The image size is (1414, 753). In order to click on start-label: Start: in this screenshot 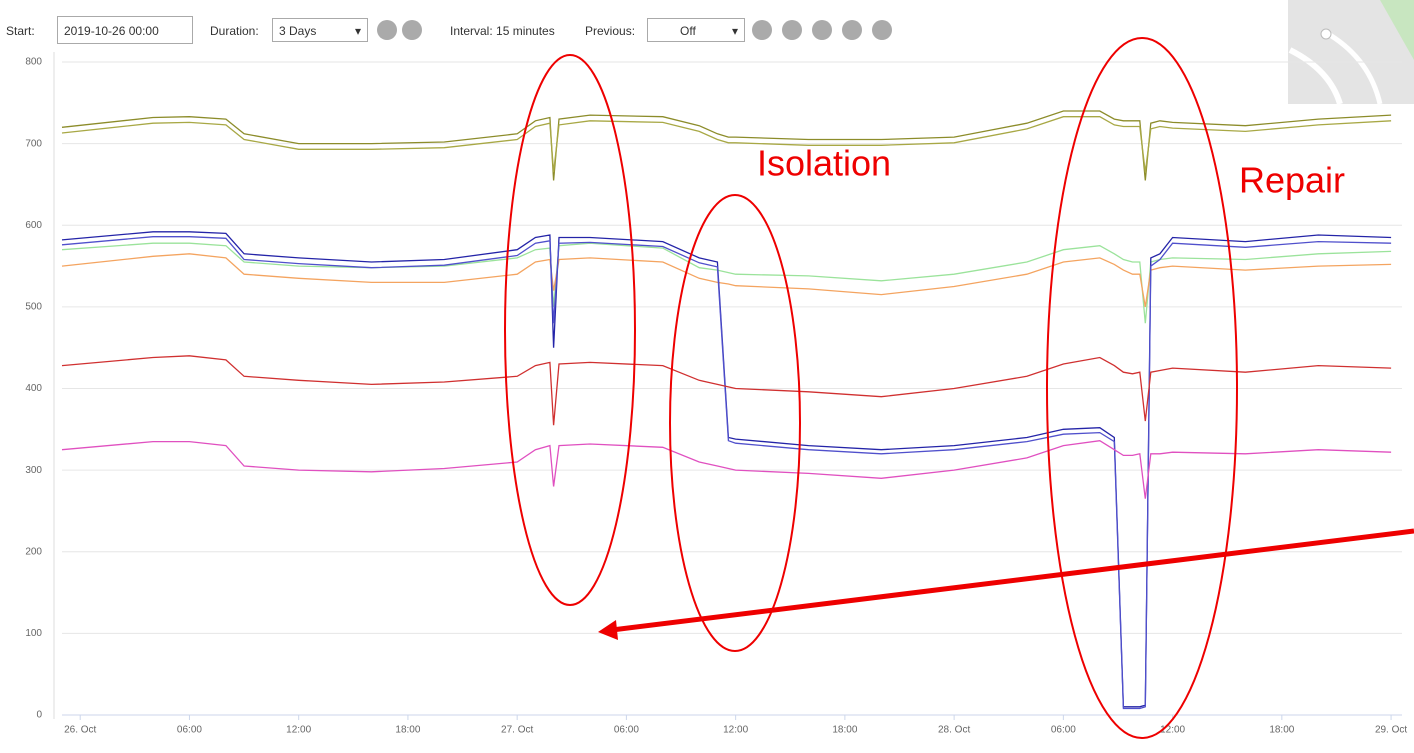, I will do `click(20, 31)`.